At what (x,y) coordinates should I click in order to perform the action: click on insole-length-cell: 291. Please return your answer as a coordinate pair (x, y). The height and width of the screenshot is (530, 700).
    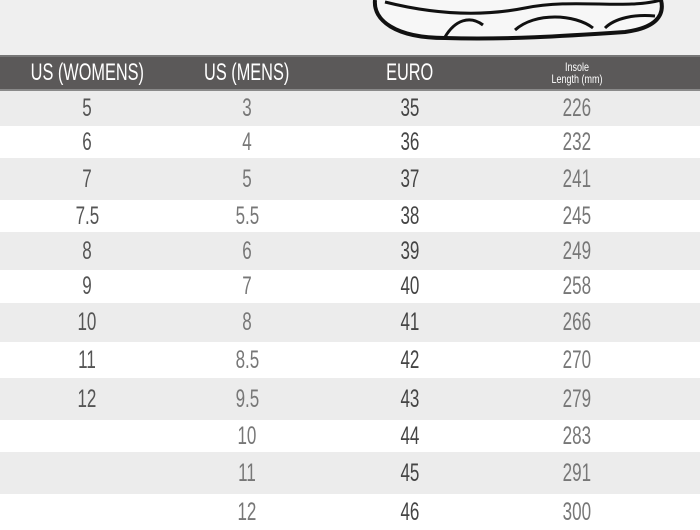
    Looking at the image, I should click on (577, 473).